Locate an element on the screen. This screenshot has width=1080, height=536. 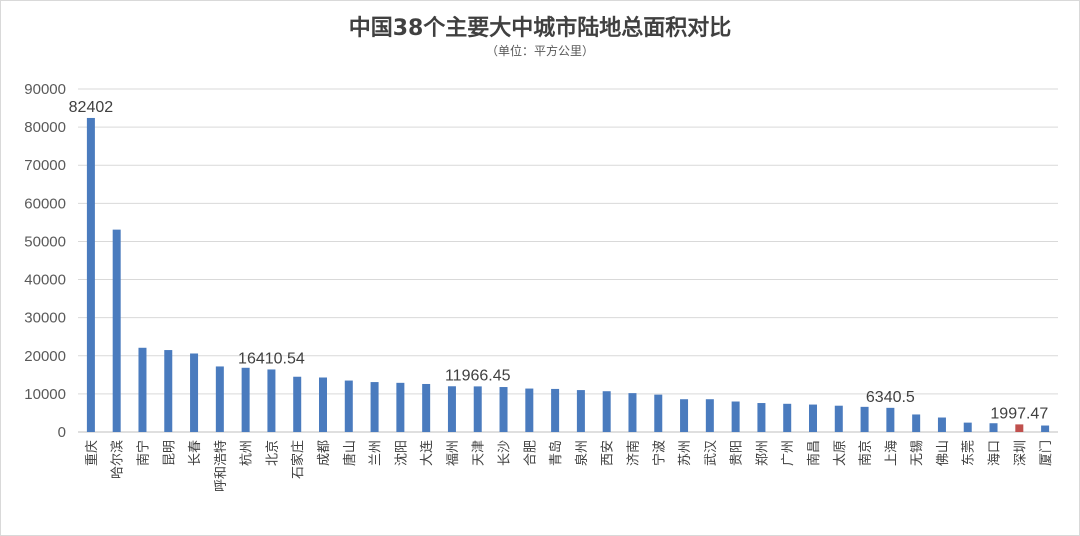
x-tick-label: 南京 is located at coordinates (866, 453).